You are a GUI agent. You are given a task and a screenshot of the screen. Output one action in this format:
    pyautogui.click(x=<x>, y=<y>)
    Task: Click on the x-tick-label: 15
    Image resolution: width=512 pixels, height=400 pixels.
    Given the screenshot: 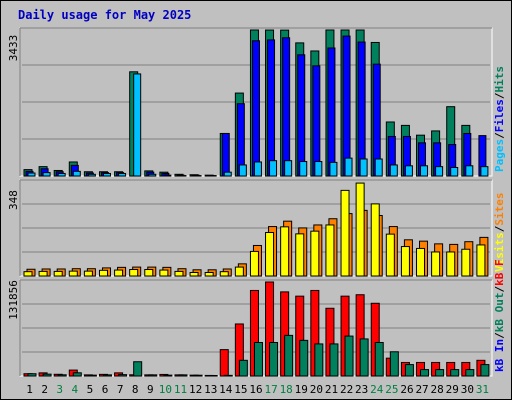 What is the action you would take?
    pyautogui.click(x=240, y=389)
    